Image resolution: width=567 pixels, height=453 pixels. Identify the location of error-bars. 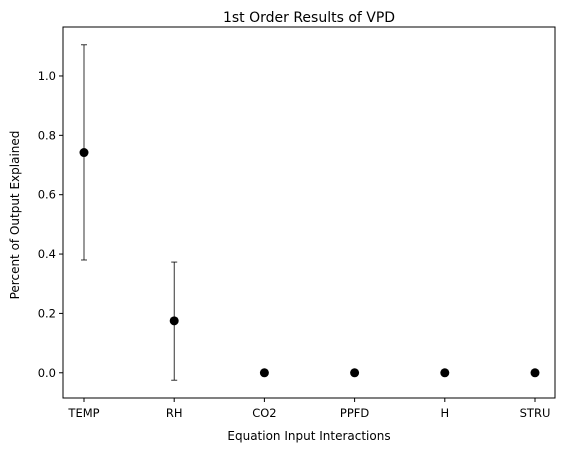
(129, 212).